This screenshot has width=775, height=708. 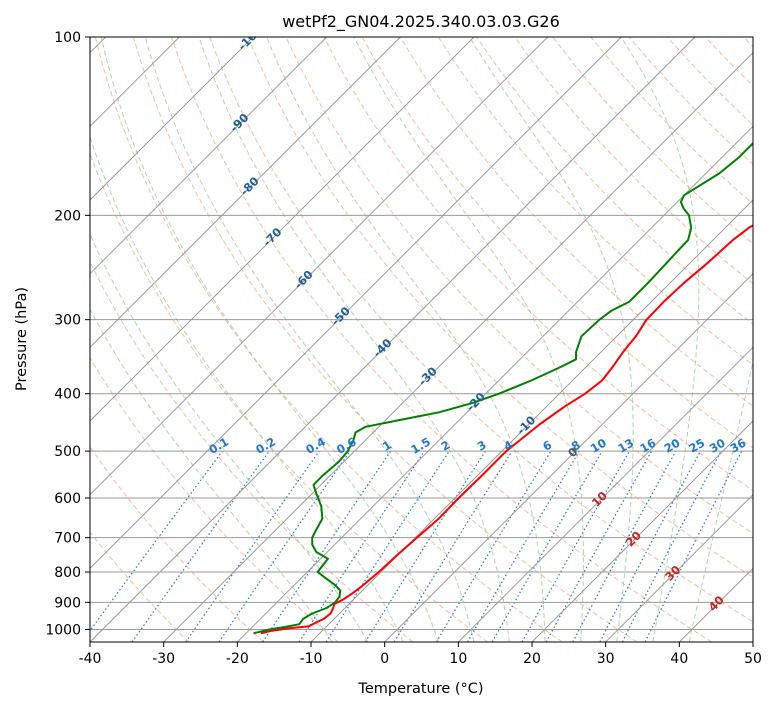 What do you see at coordinates (672, 573) in the screenshot?
I see `isotherm-label: 30` at bounding box center [672, 573].